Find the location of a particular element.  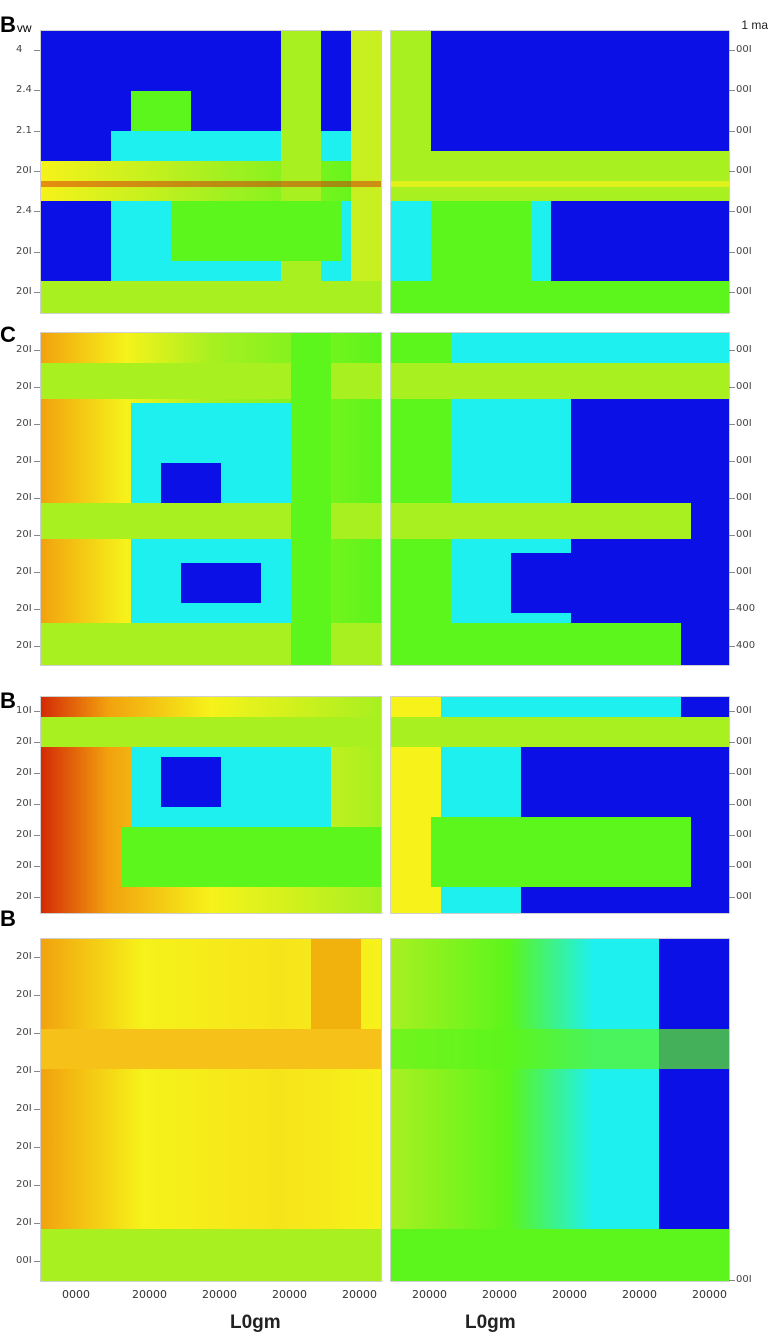

tick-label-left: 4 is located at coordinates (19, 50).